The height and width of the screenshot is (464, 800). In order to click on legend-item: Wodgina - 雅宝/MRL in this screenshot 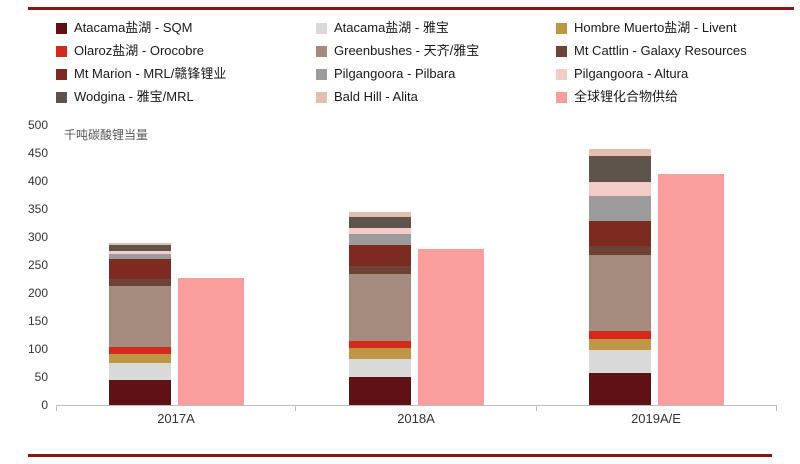, I will do `click(184, 97)`.